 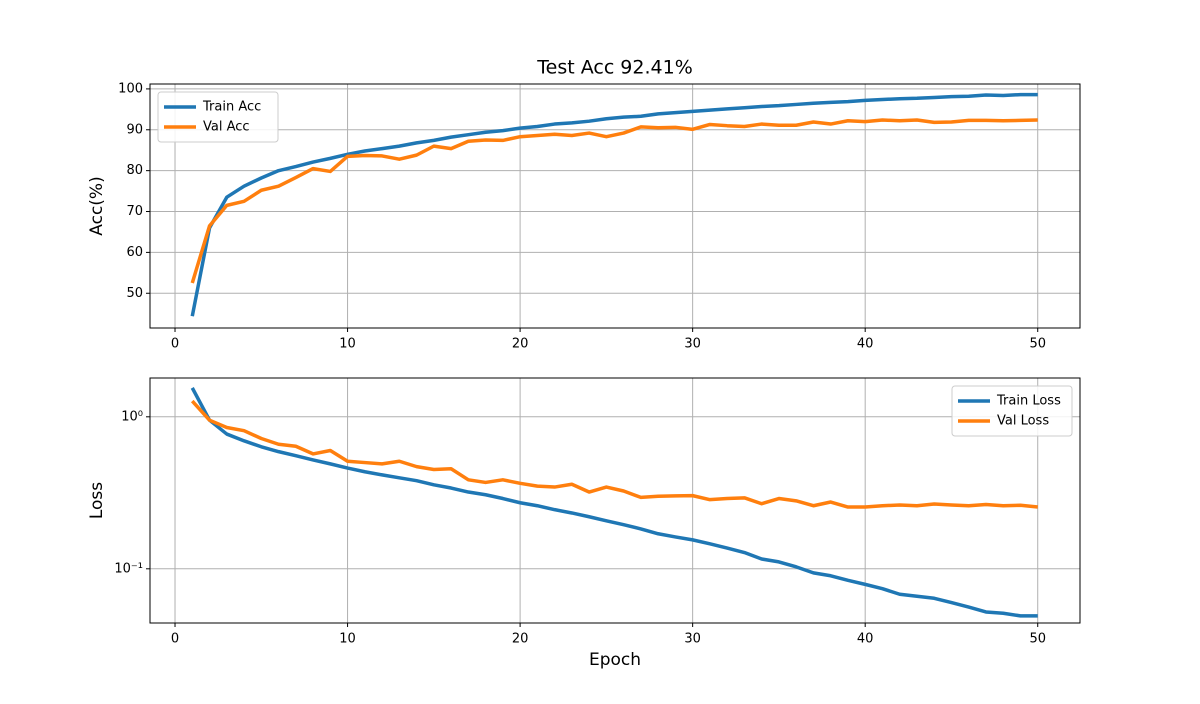 What do you see at coordinates (226, 127) in the screenshot?
I see `legend-label: Val Acc` at bounding box center [226, 127].